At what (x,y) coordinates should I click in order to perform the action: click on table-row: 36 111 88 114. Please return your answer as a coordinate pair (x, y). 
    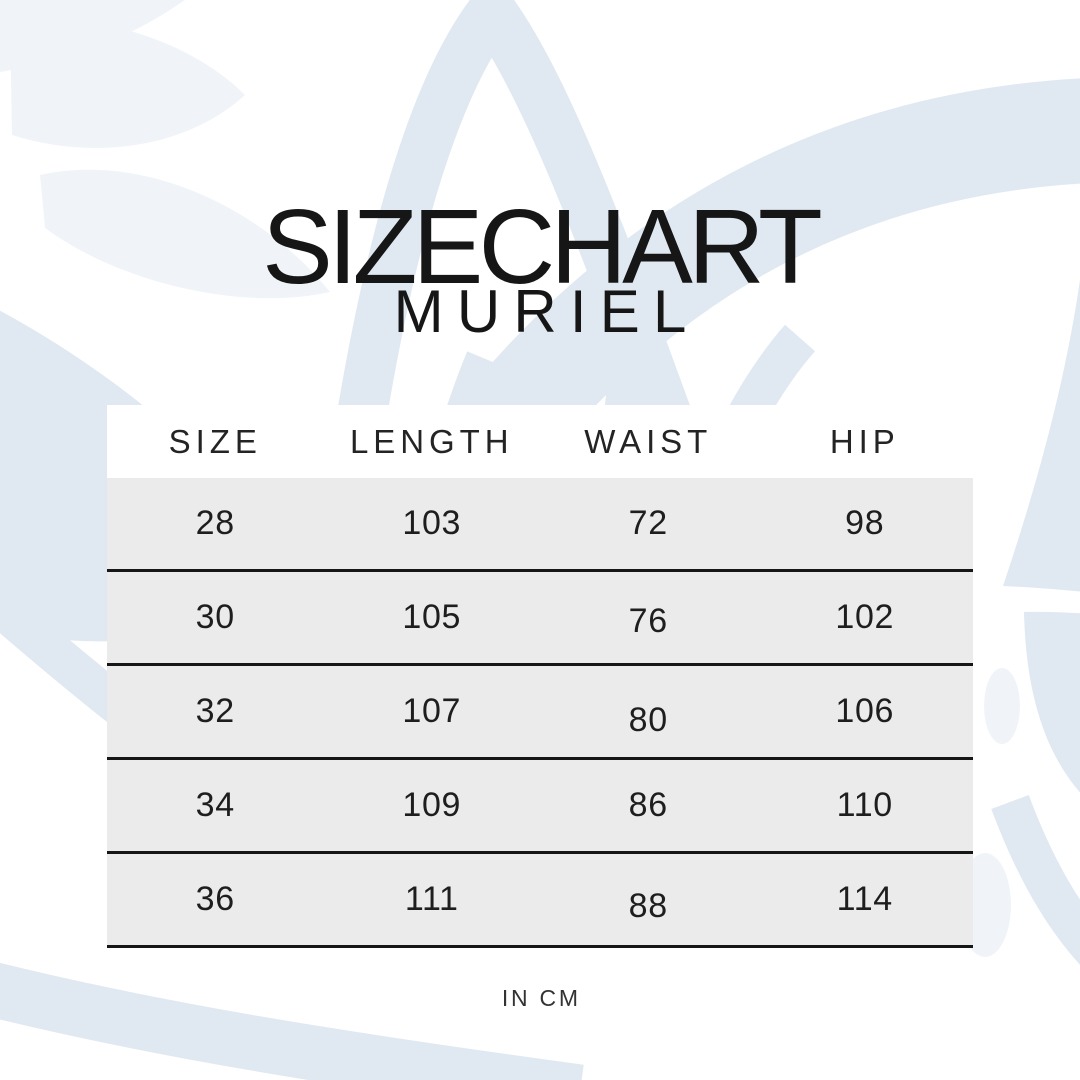
    Looking at the image, I should click on (540, 901).